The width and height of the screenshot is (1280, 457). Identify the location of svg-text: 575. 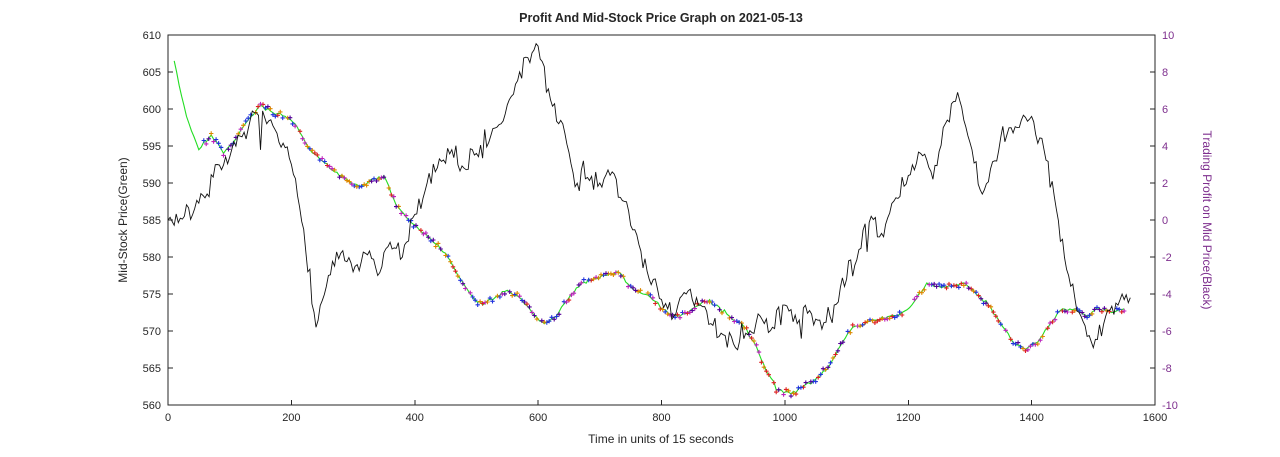
(152, 295).